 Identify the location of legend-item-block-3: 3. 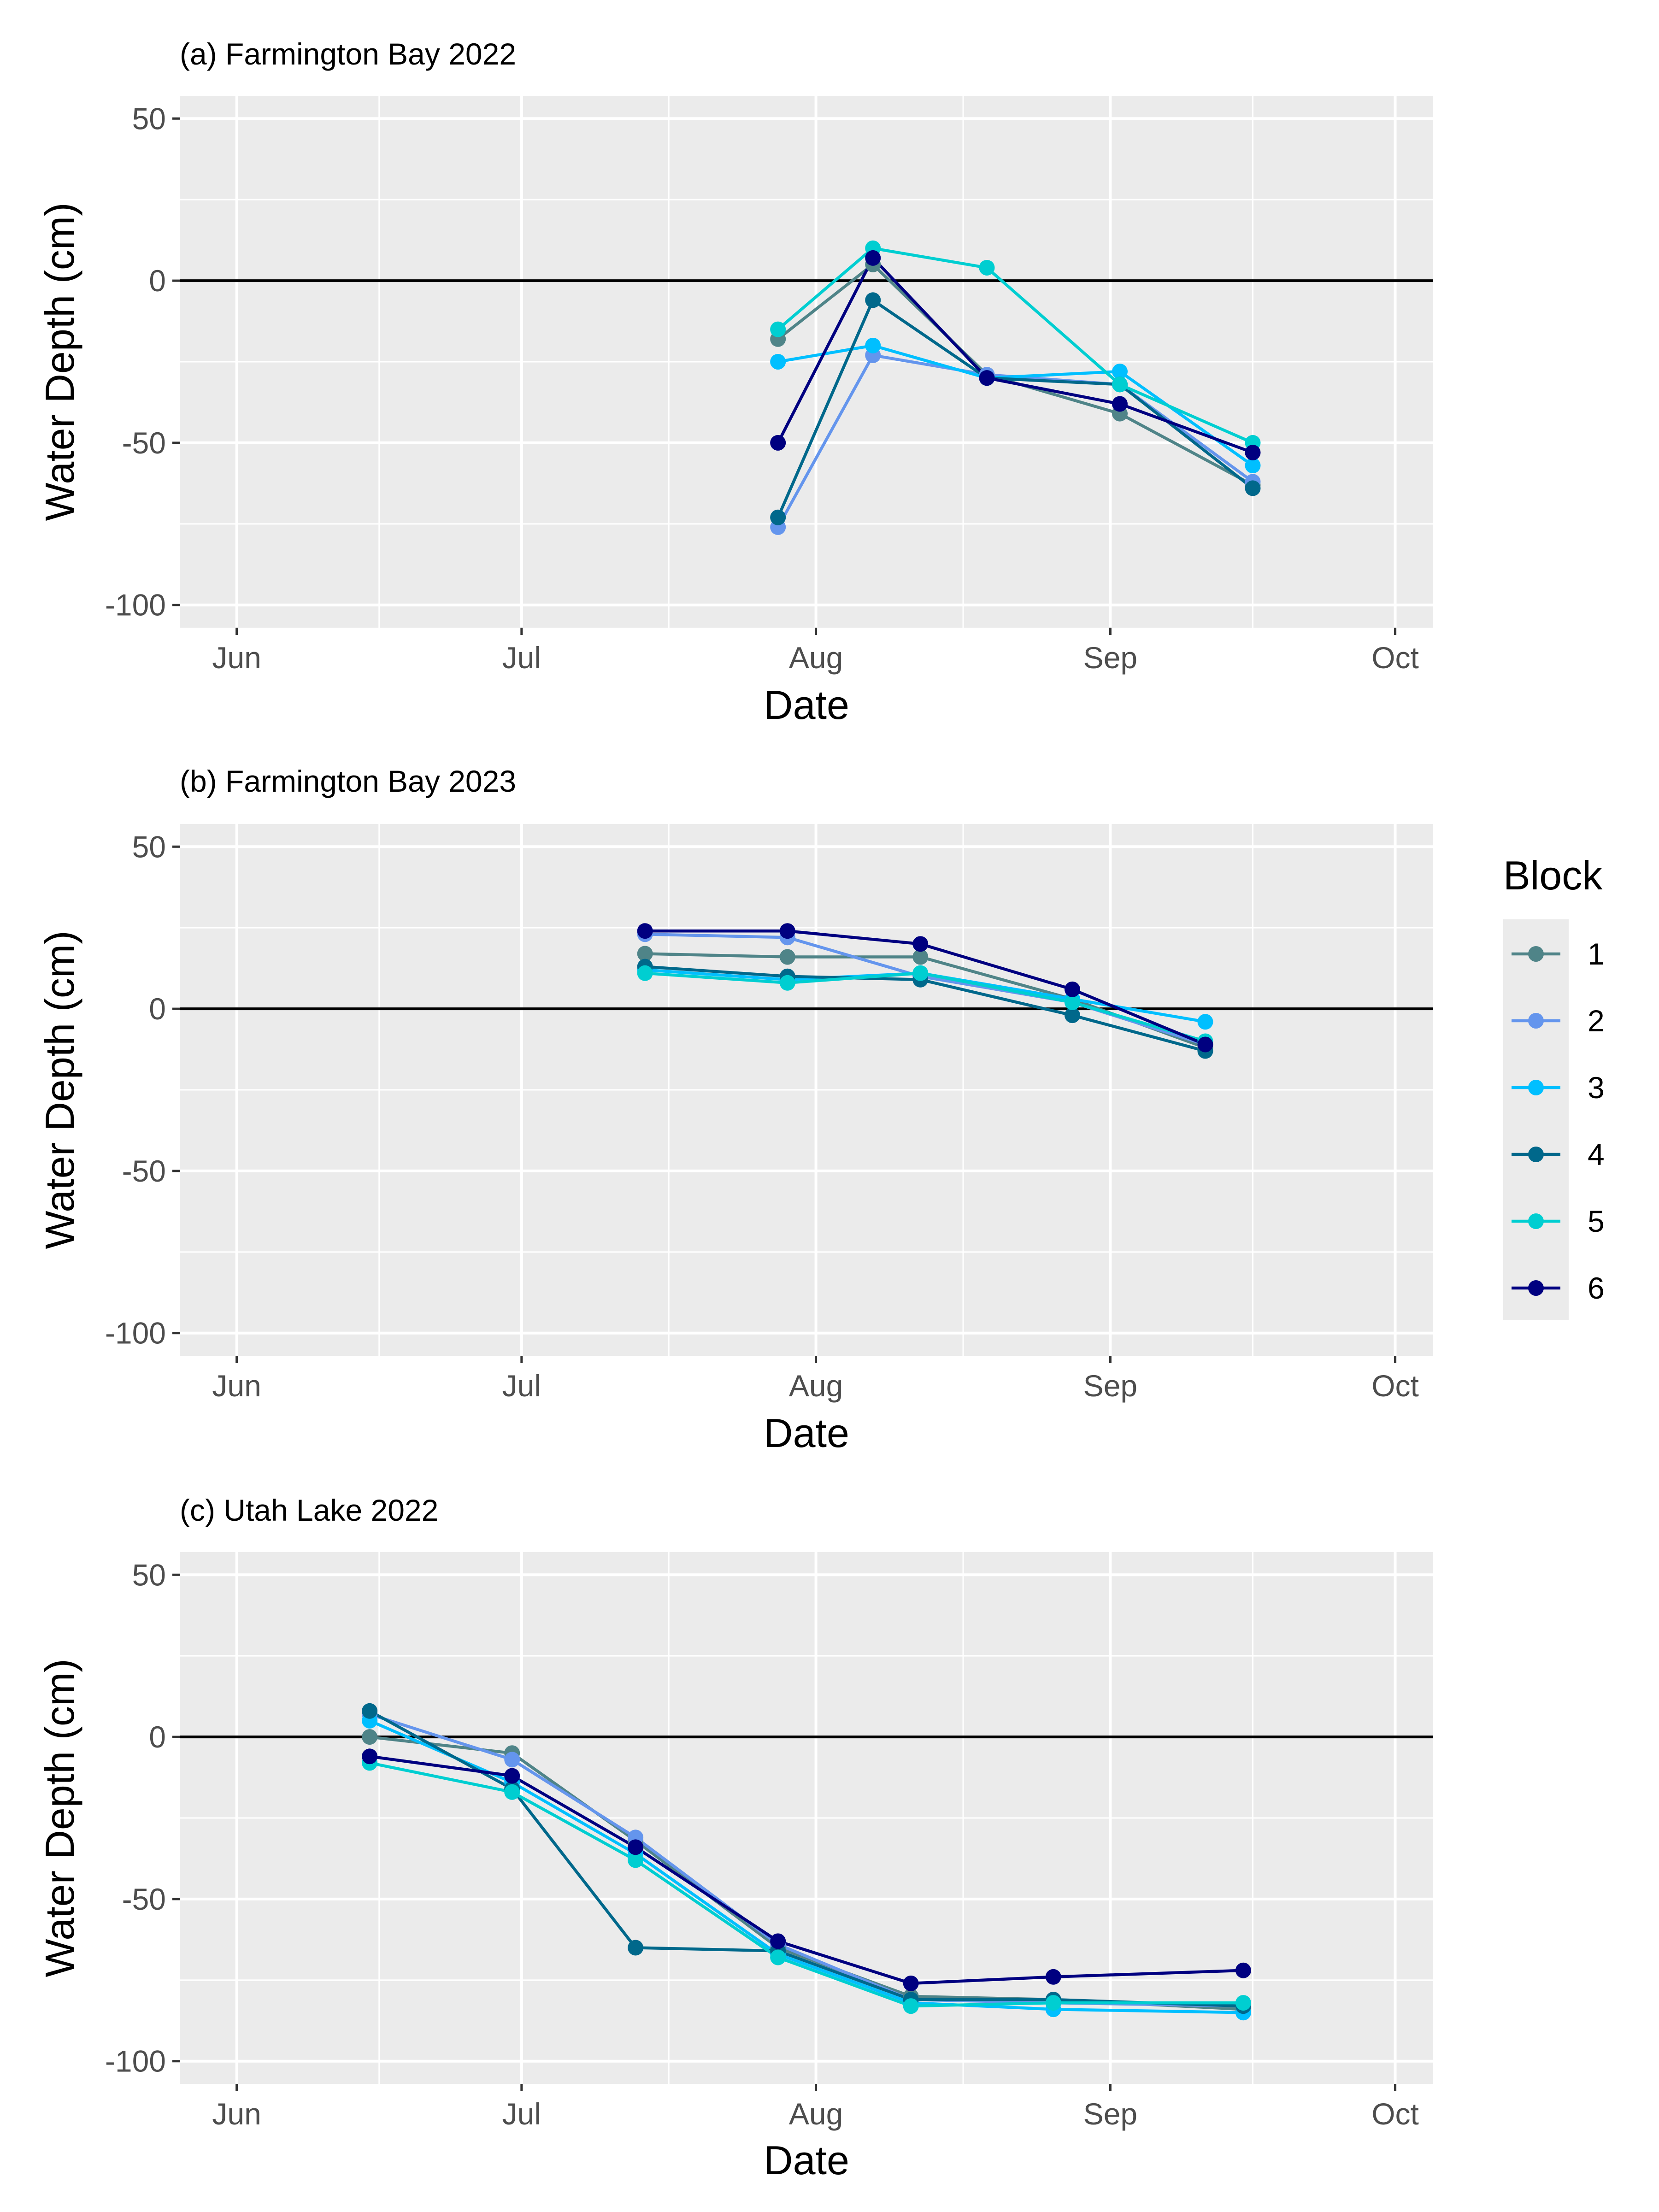
(1558, 1088).